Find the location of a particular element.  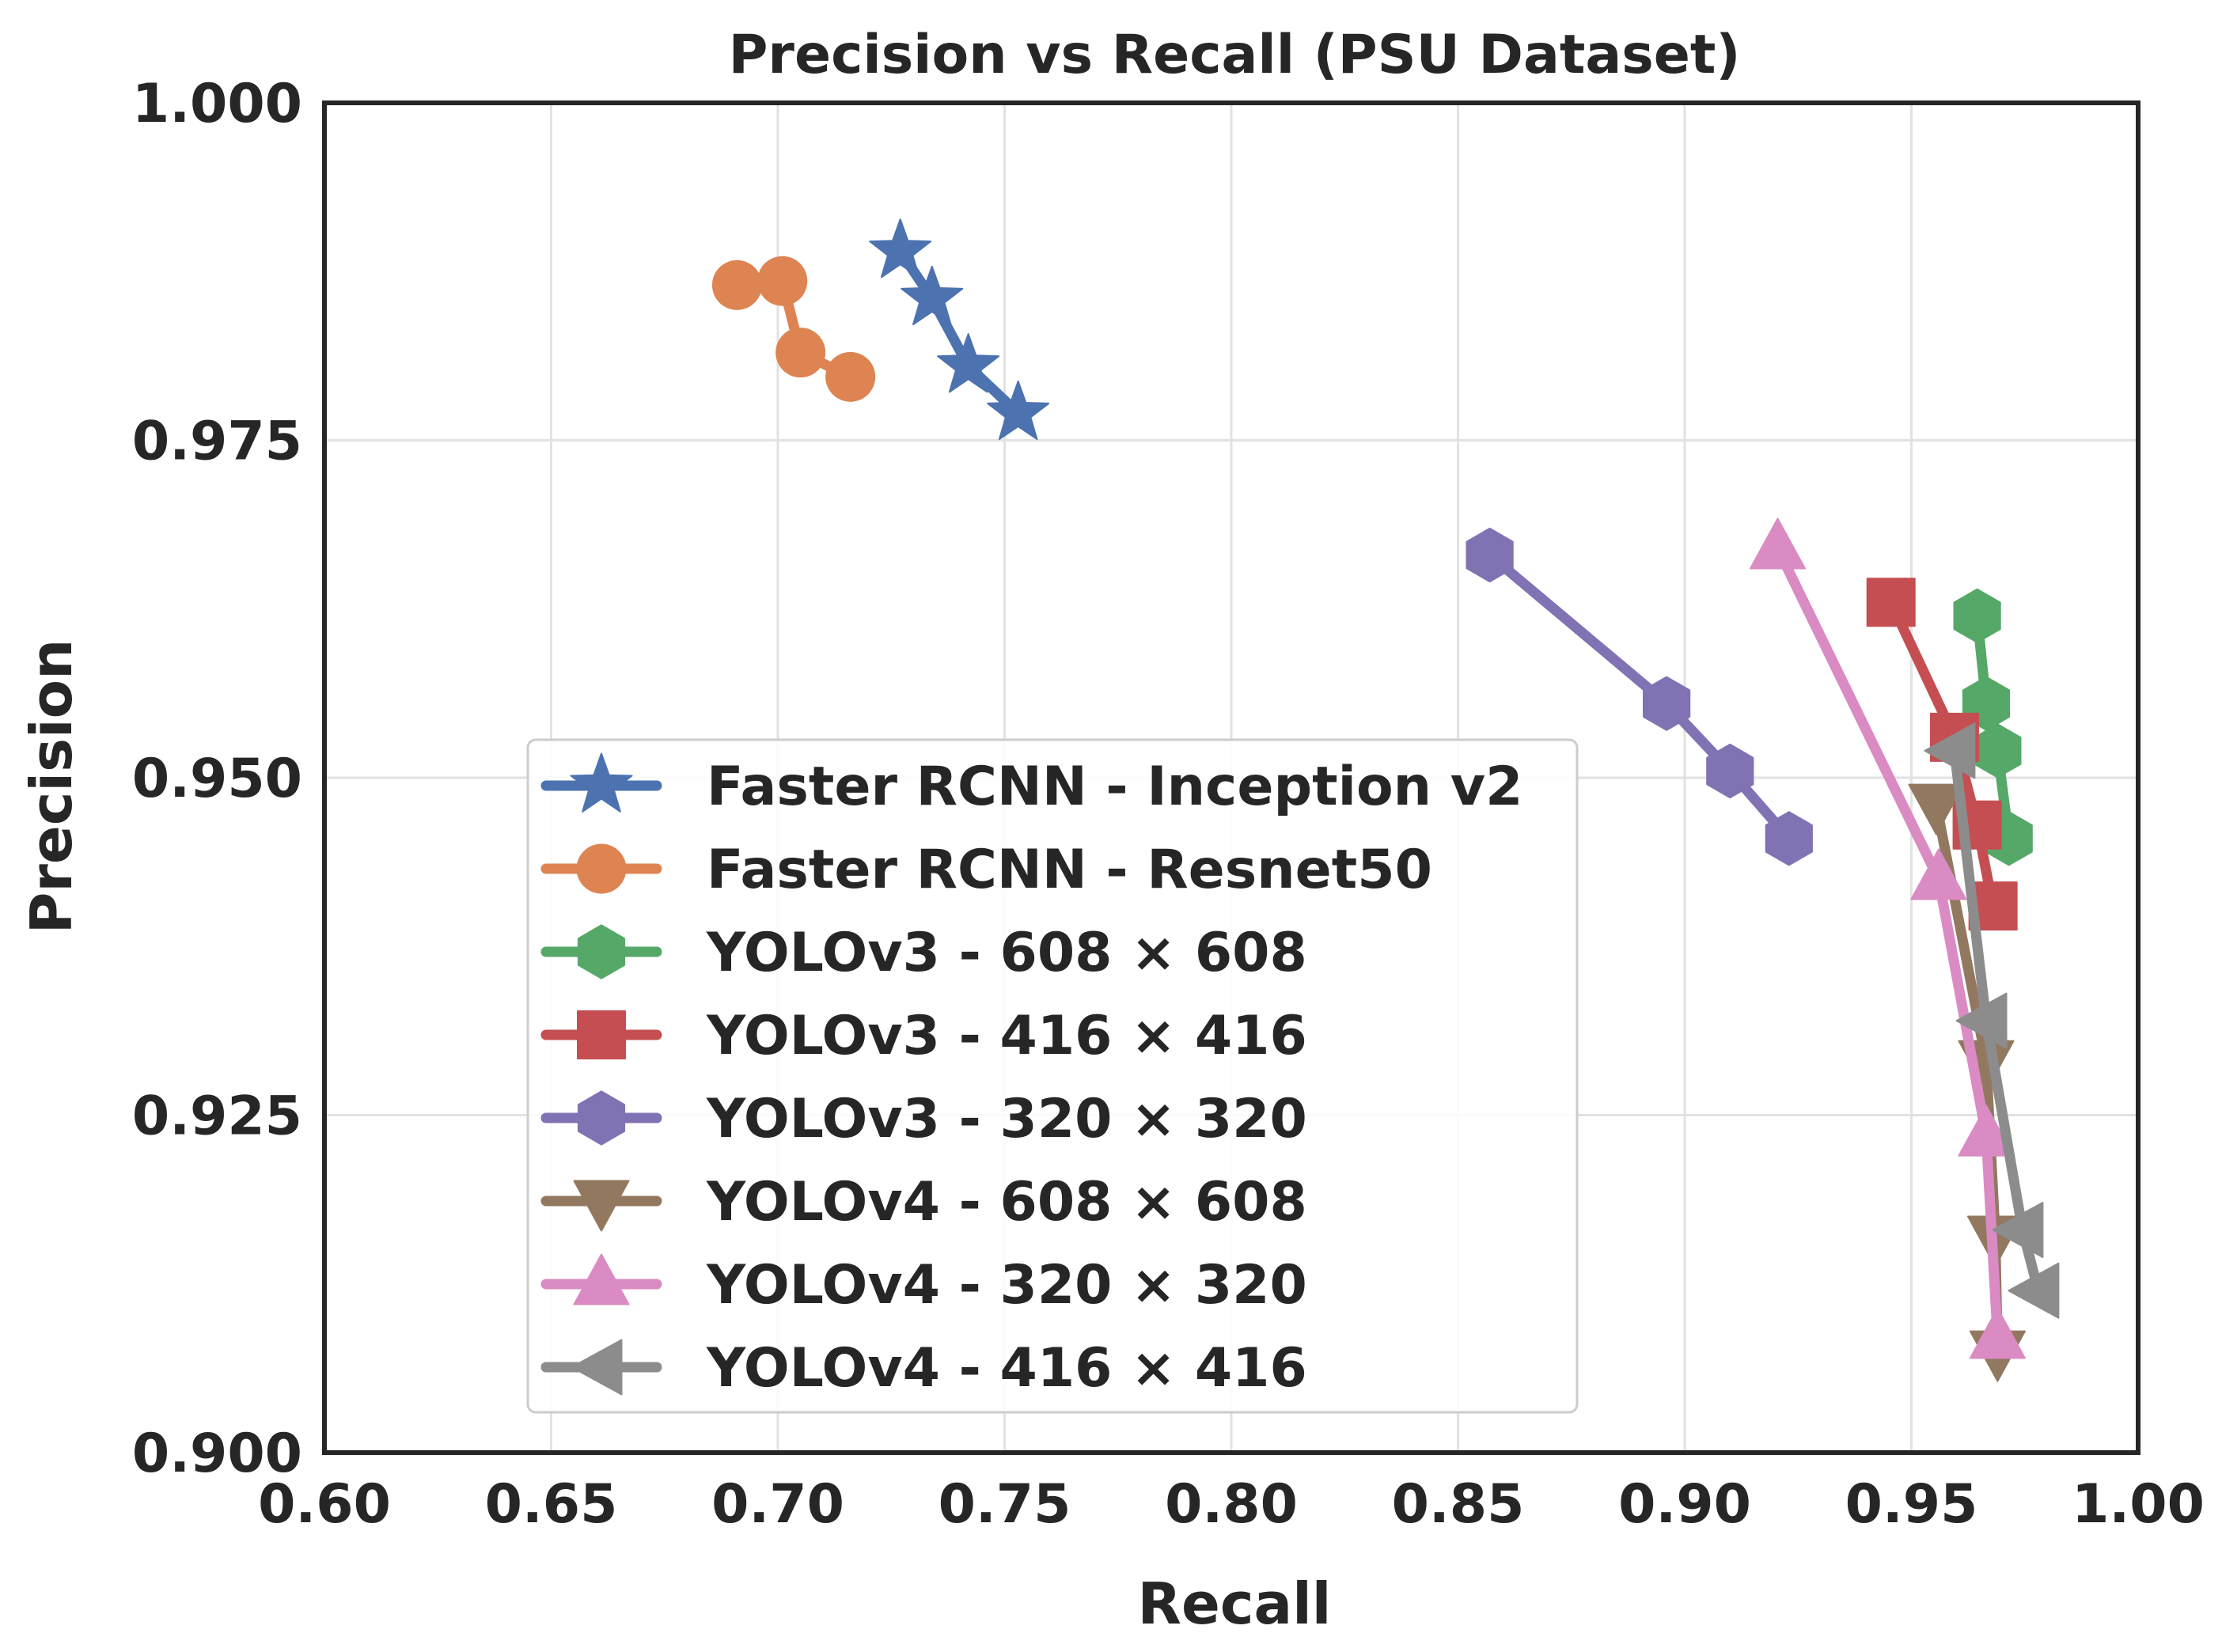

legend-label: Faster RCNN - Resnet50 is located at coordinates (1069, 870).